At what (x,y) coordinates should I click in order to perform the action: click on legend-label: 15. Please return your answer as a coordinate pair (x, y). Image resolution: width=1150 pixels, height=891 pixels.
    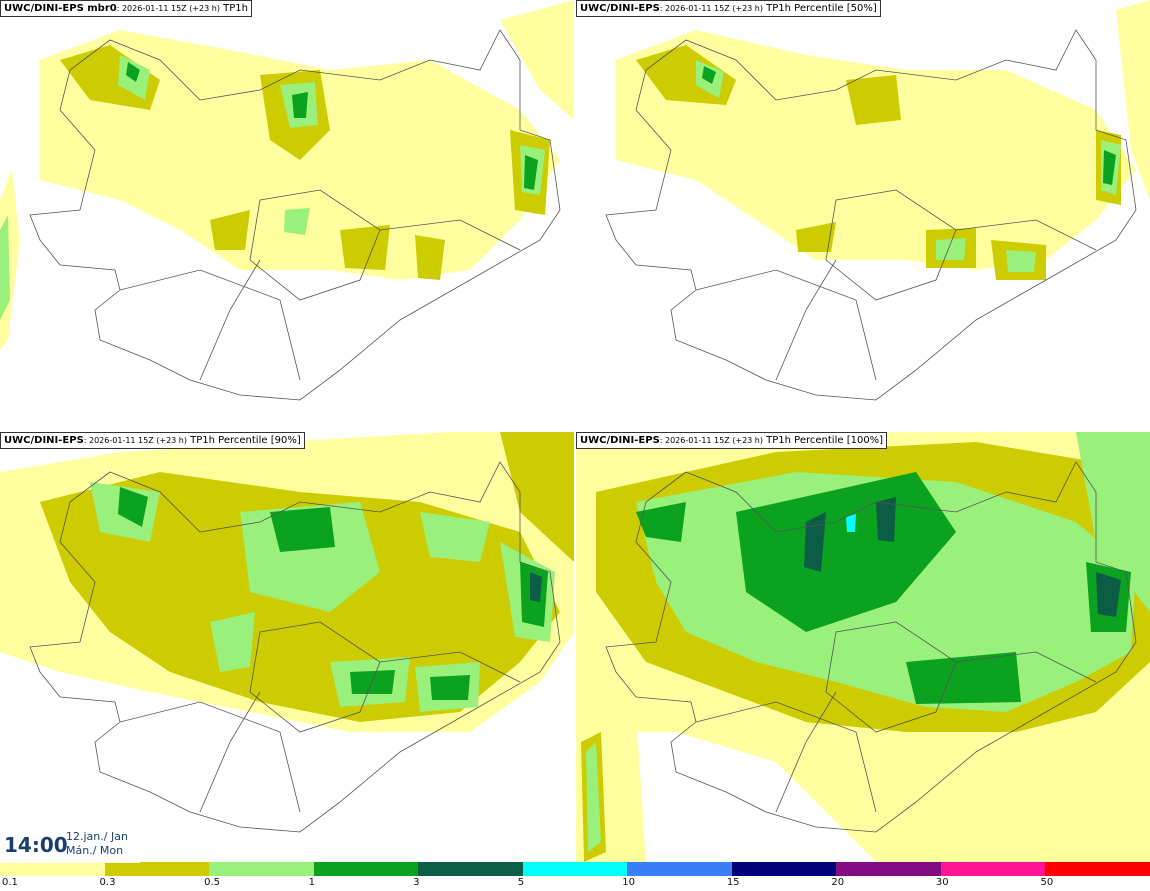
    Looking at the image, I should click on (733, 882).